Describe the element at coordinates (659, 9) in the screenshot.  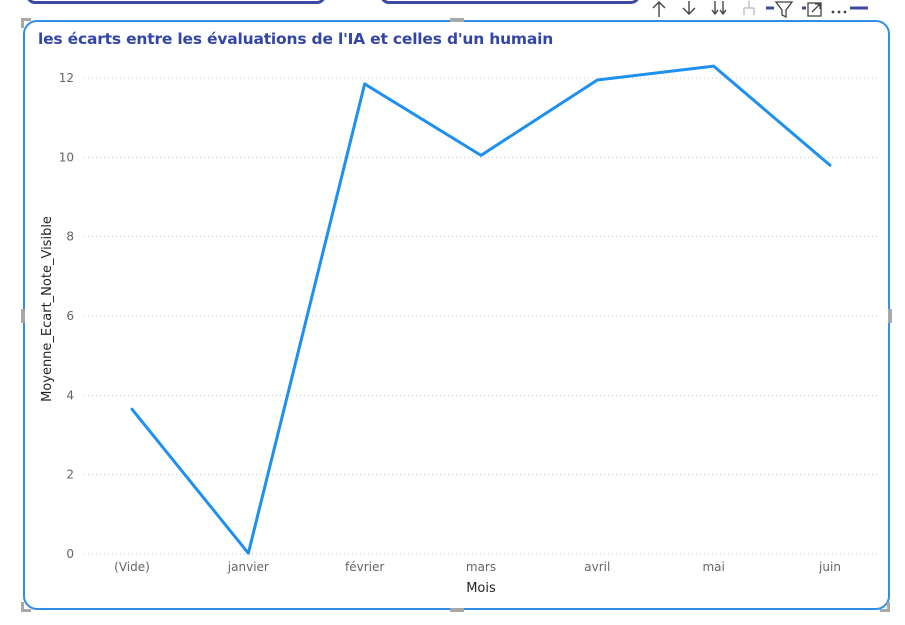
I see `arrow-up-icon` at that location.